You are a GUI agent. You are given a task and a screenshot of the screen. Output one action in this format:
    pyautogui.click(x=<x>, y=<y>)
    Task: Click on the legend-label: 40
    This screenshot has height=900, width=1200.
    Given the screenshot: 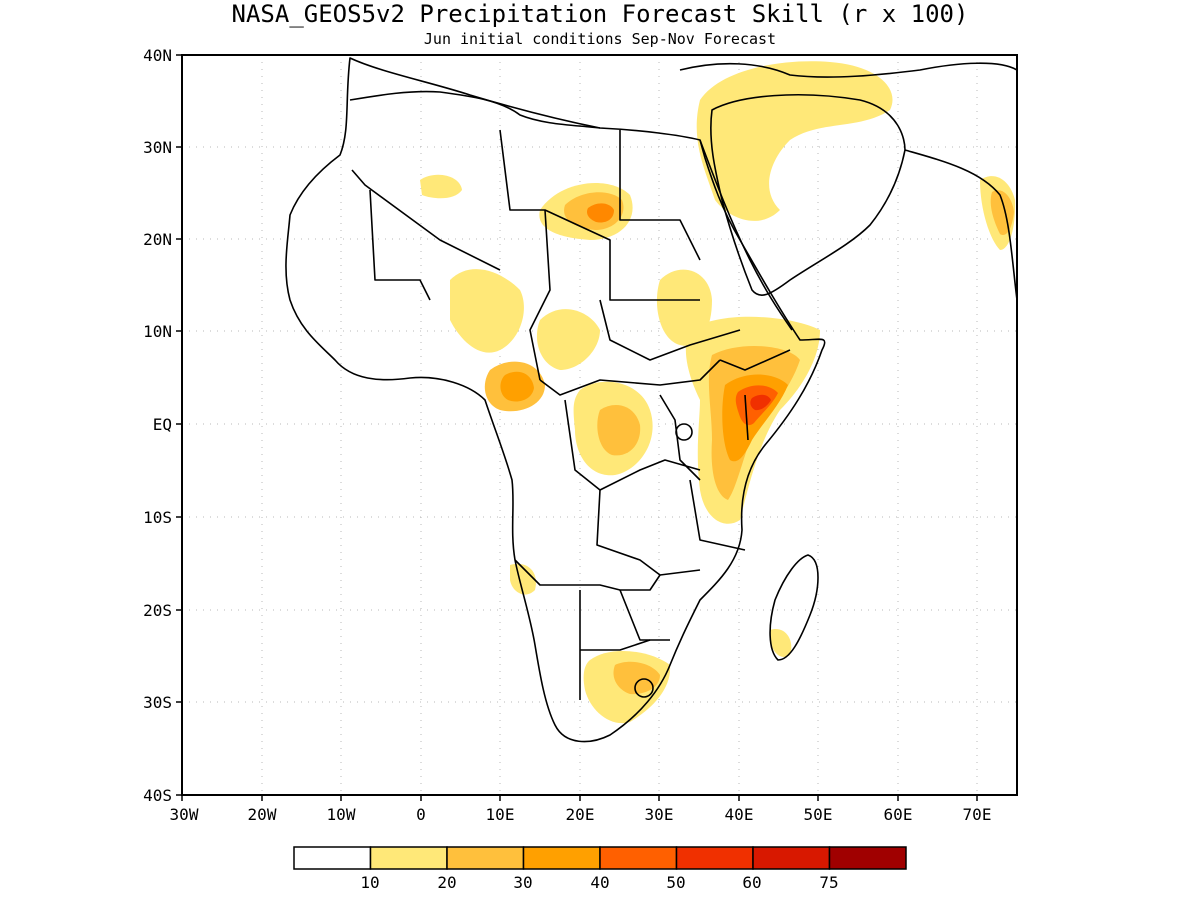 What is the action you would take?
    pyautogui.click(x=599, y=882)
    